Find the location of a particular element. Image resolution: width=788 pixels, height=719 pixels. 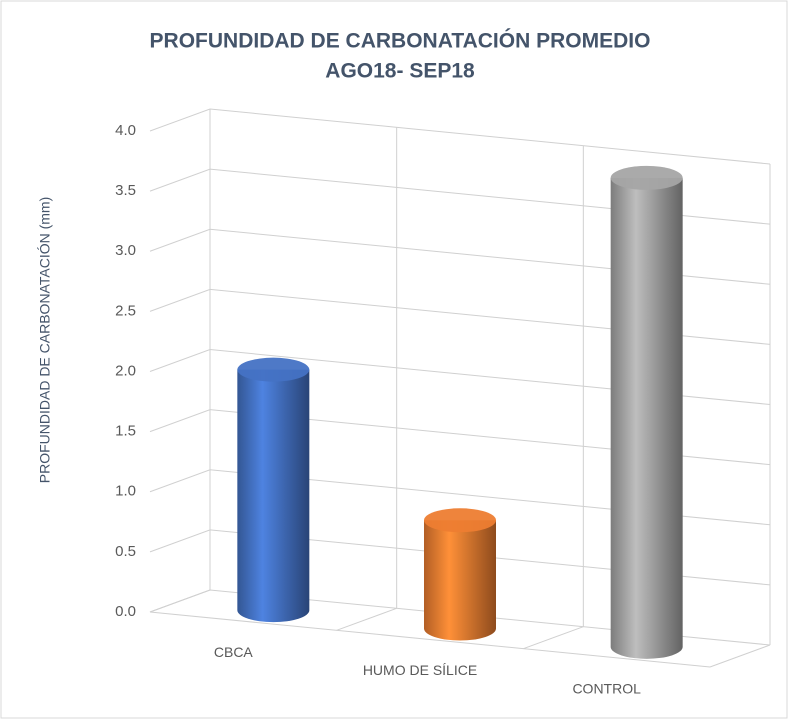

y-tick-label: 2.5 is located at coordinates (125, 310).